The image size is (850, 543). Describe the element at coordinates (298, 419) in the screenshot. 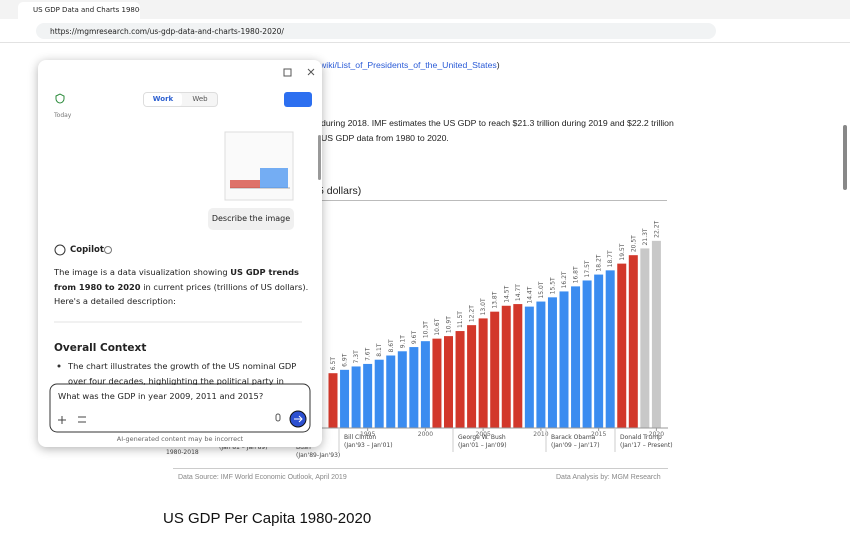

I see `send-arrow` at that location.